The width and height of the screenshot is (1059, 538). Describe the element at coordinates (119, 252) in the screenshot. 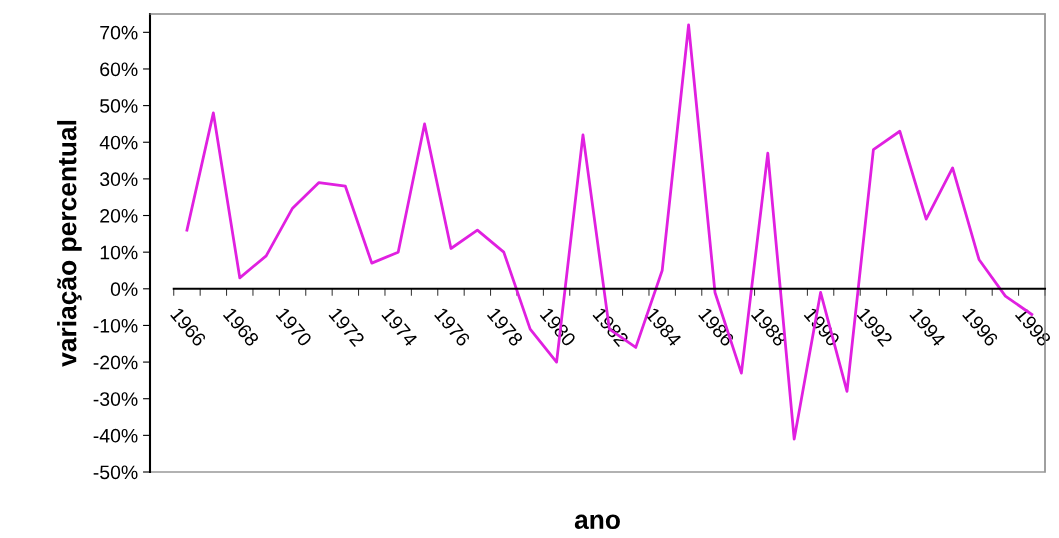

I see `y-tick-label: 10%` at that location.